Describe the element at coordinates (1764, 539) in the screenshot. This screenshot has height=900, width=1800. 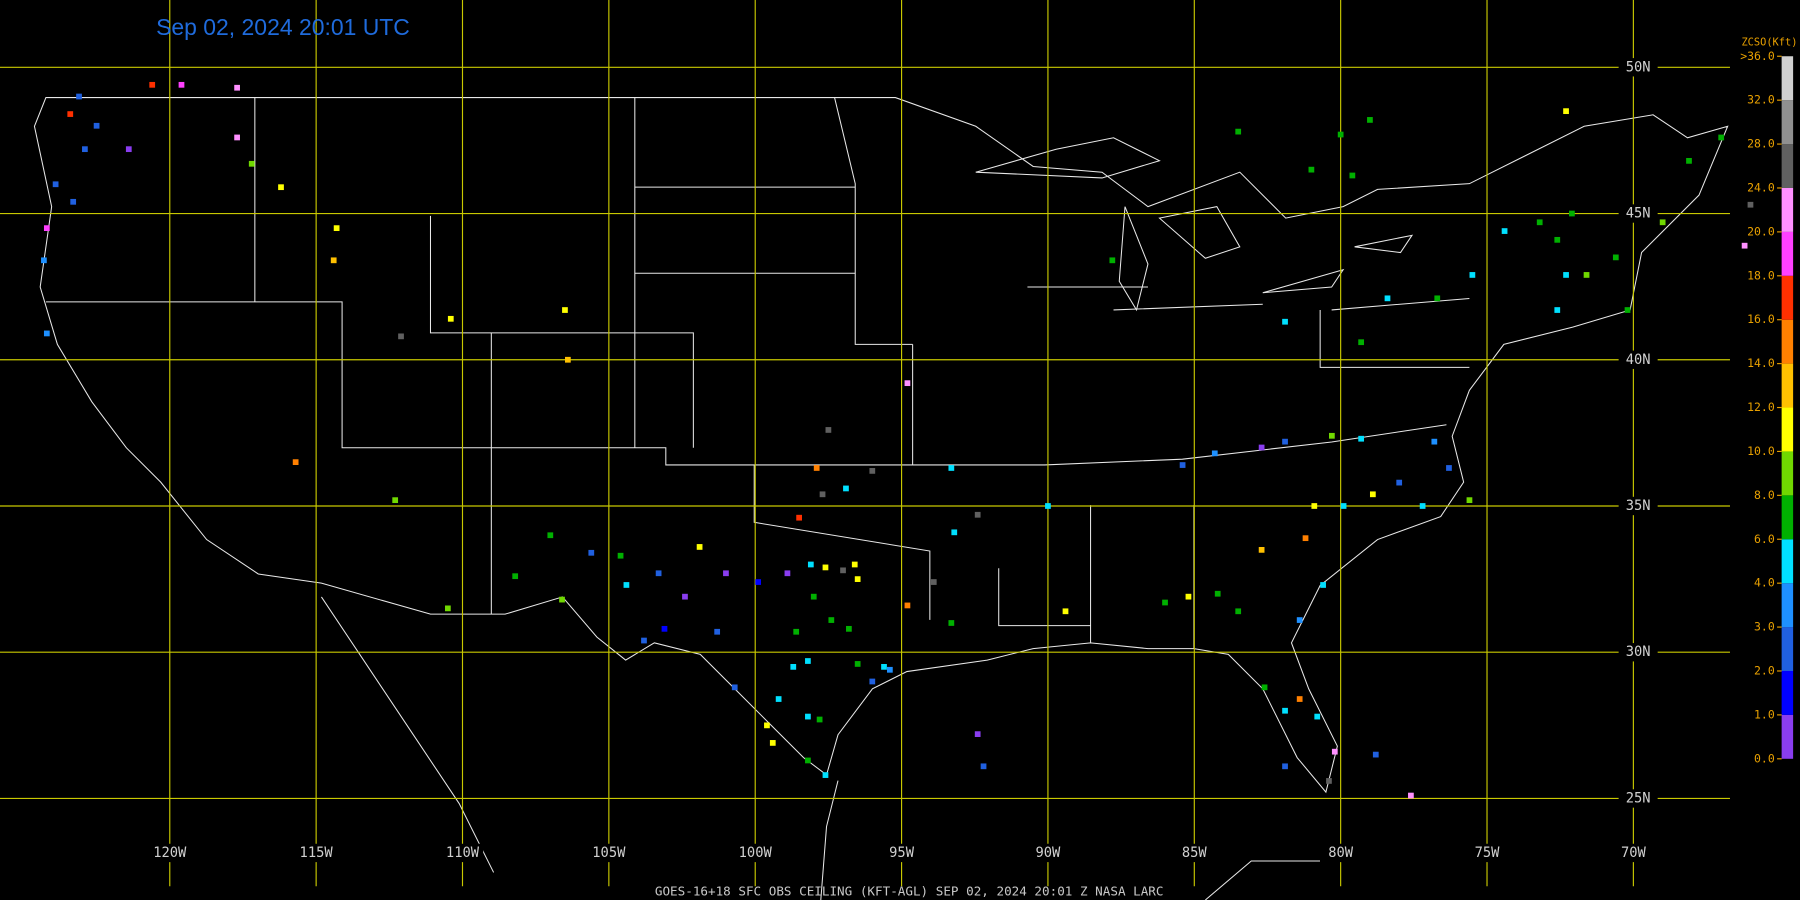
I see `colorbar-label: 6.0` at that location.